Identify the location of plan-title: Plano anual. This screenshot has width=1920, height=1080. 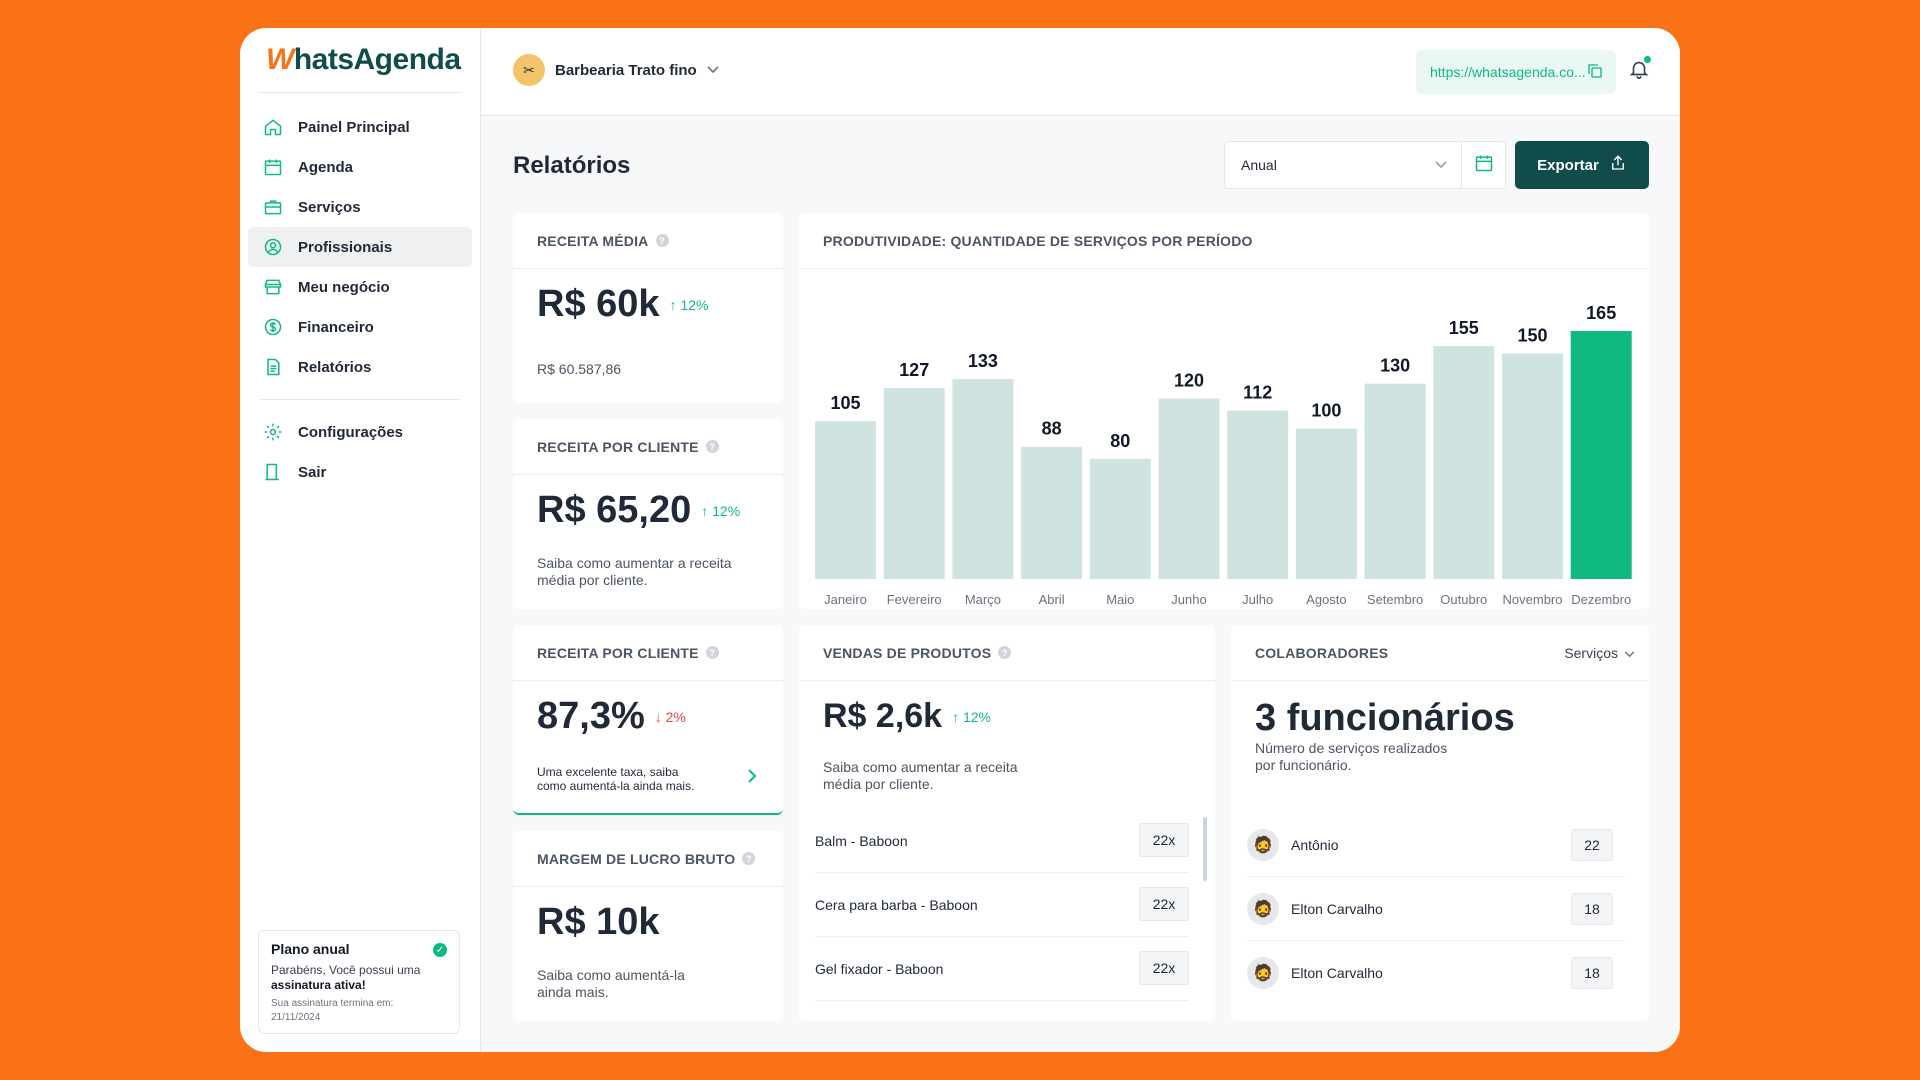
(310, 949).